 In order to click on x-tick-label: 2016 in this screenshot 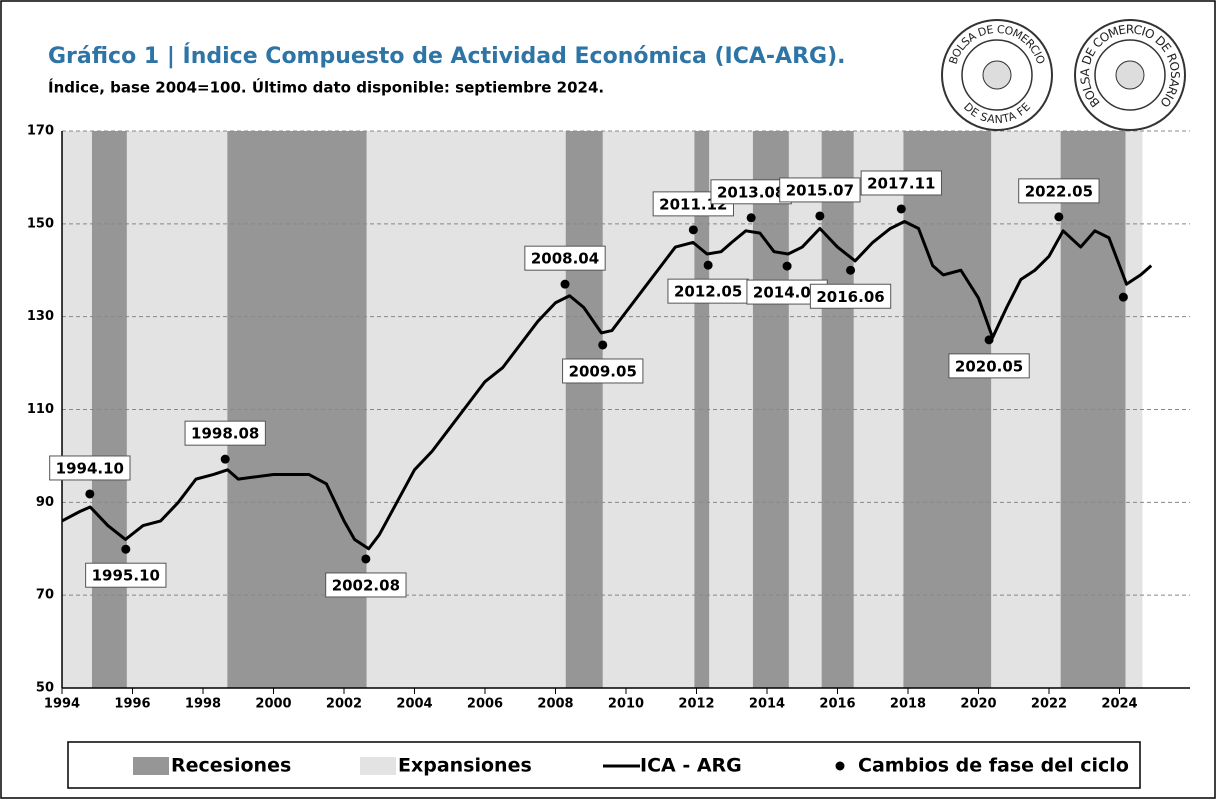, I will do `click(837, 704)`.